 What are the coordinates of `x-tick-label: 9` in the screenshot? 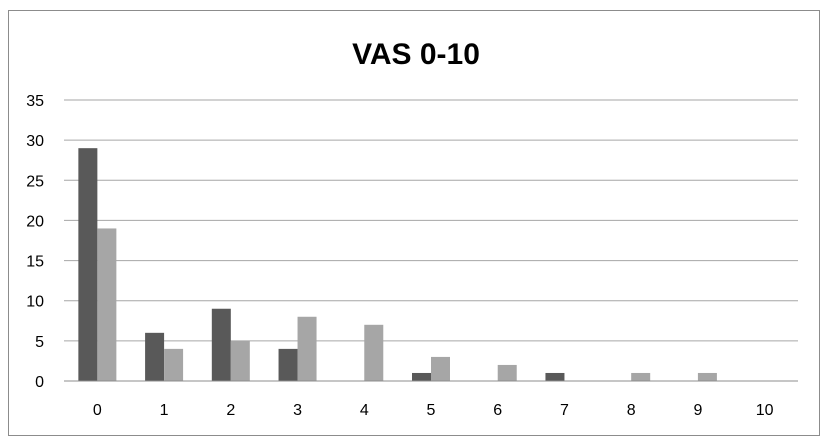 It's located at (697, 410).